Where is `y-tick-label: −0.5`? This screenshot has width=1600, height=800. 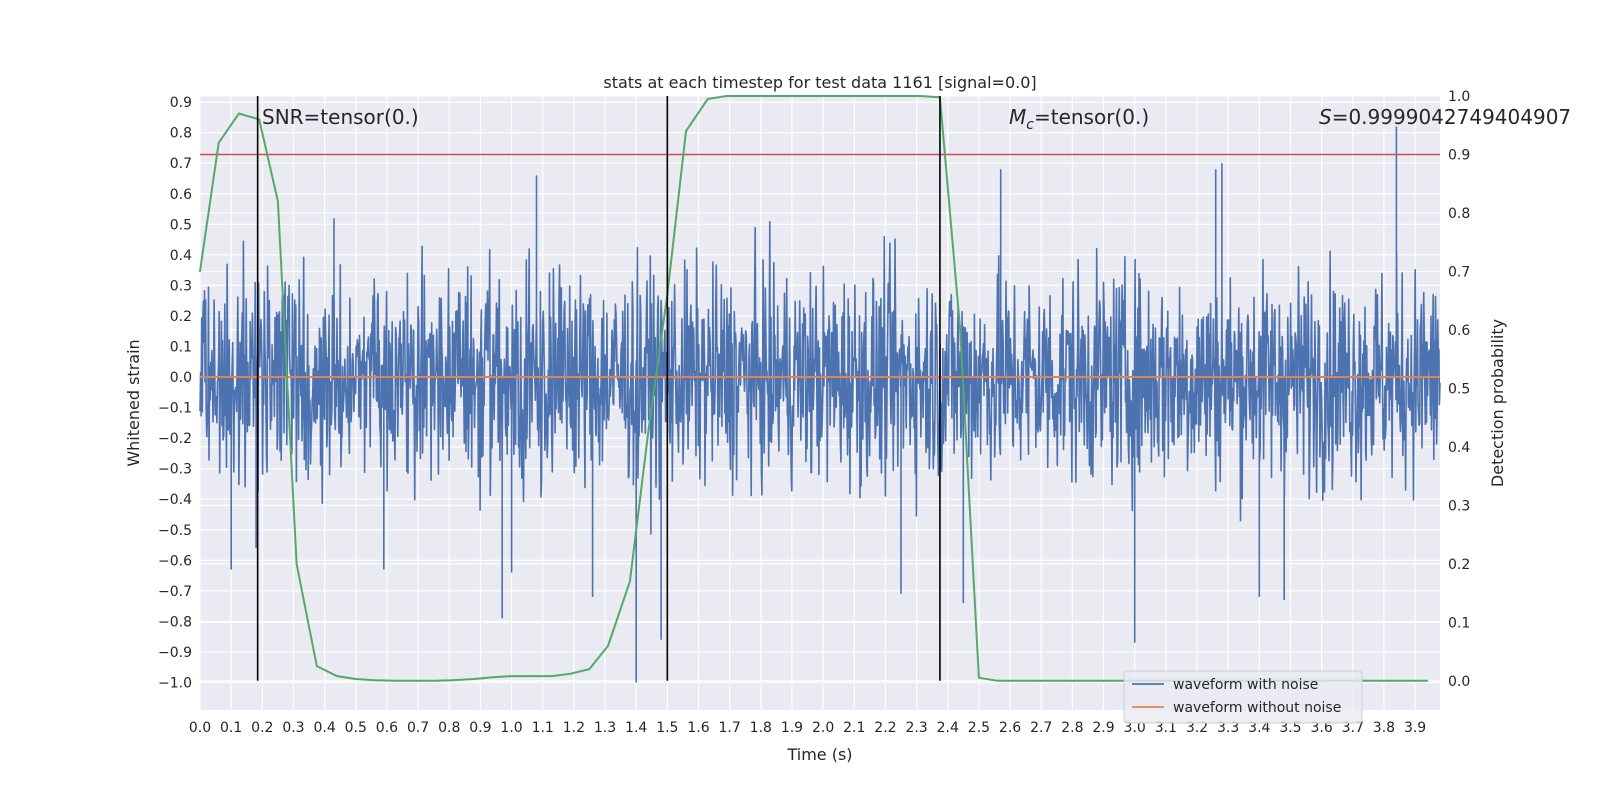
y-tick-label: −0.5 is located at coordinates (175, 531).